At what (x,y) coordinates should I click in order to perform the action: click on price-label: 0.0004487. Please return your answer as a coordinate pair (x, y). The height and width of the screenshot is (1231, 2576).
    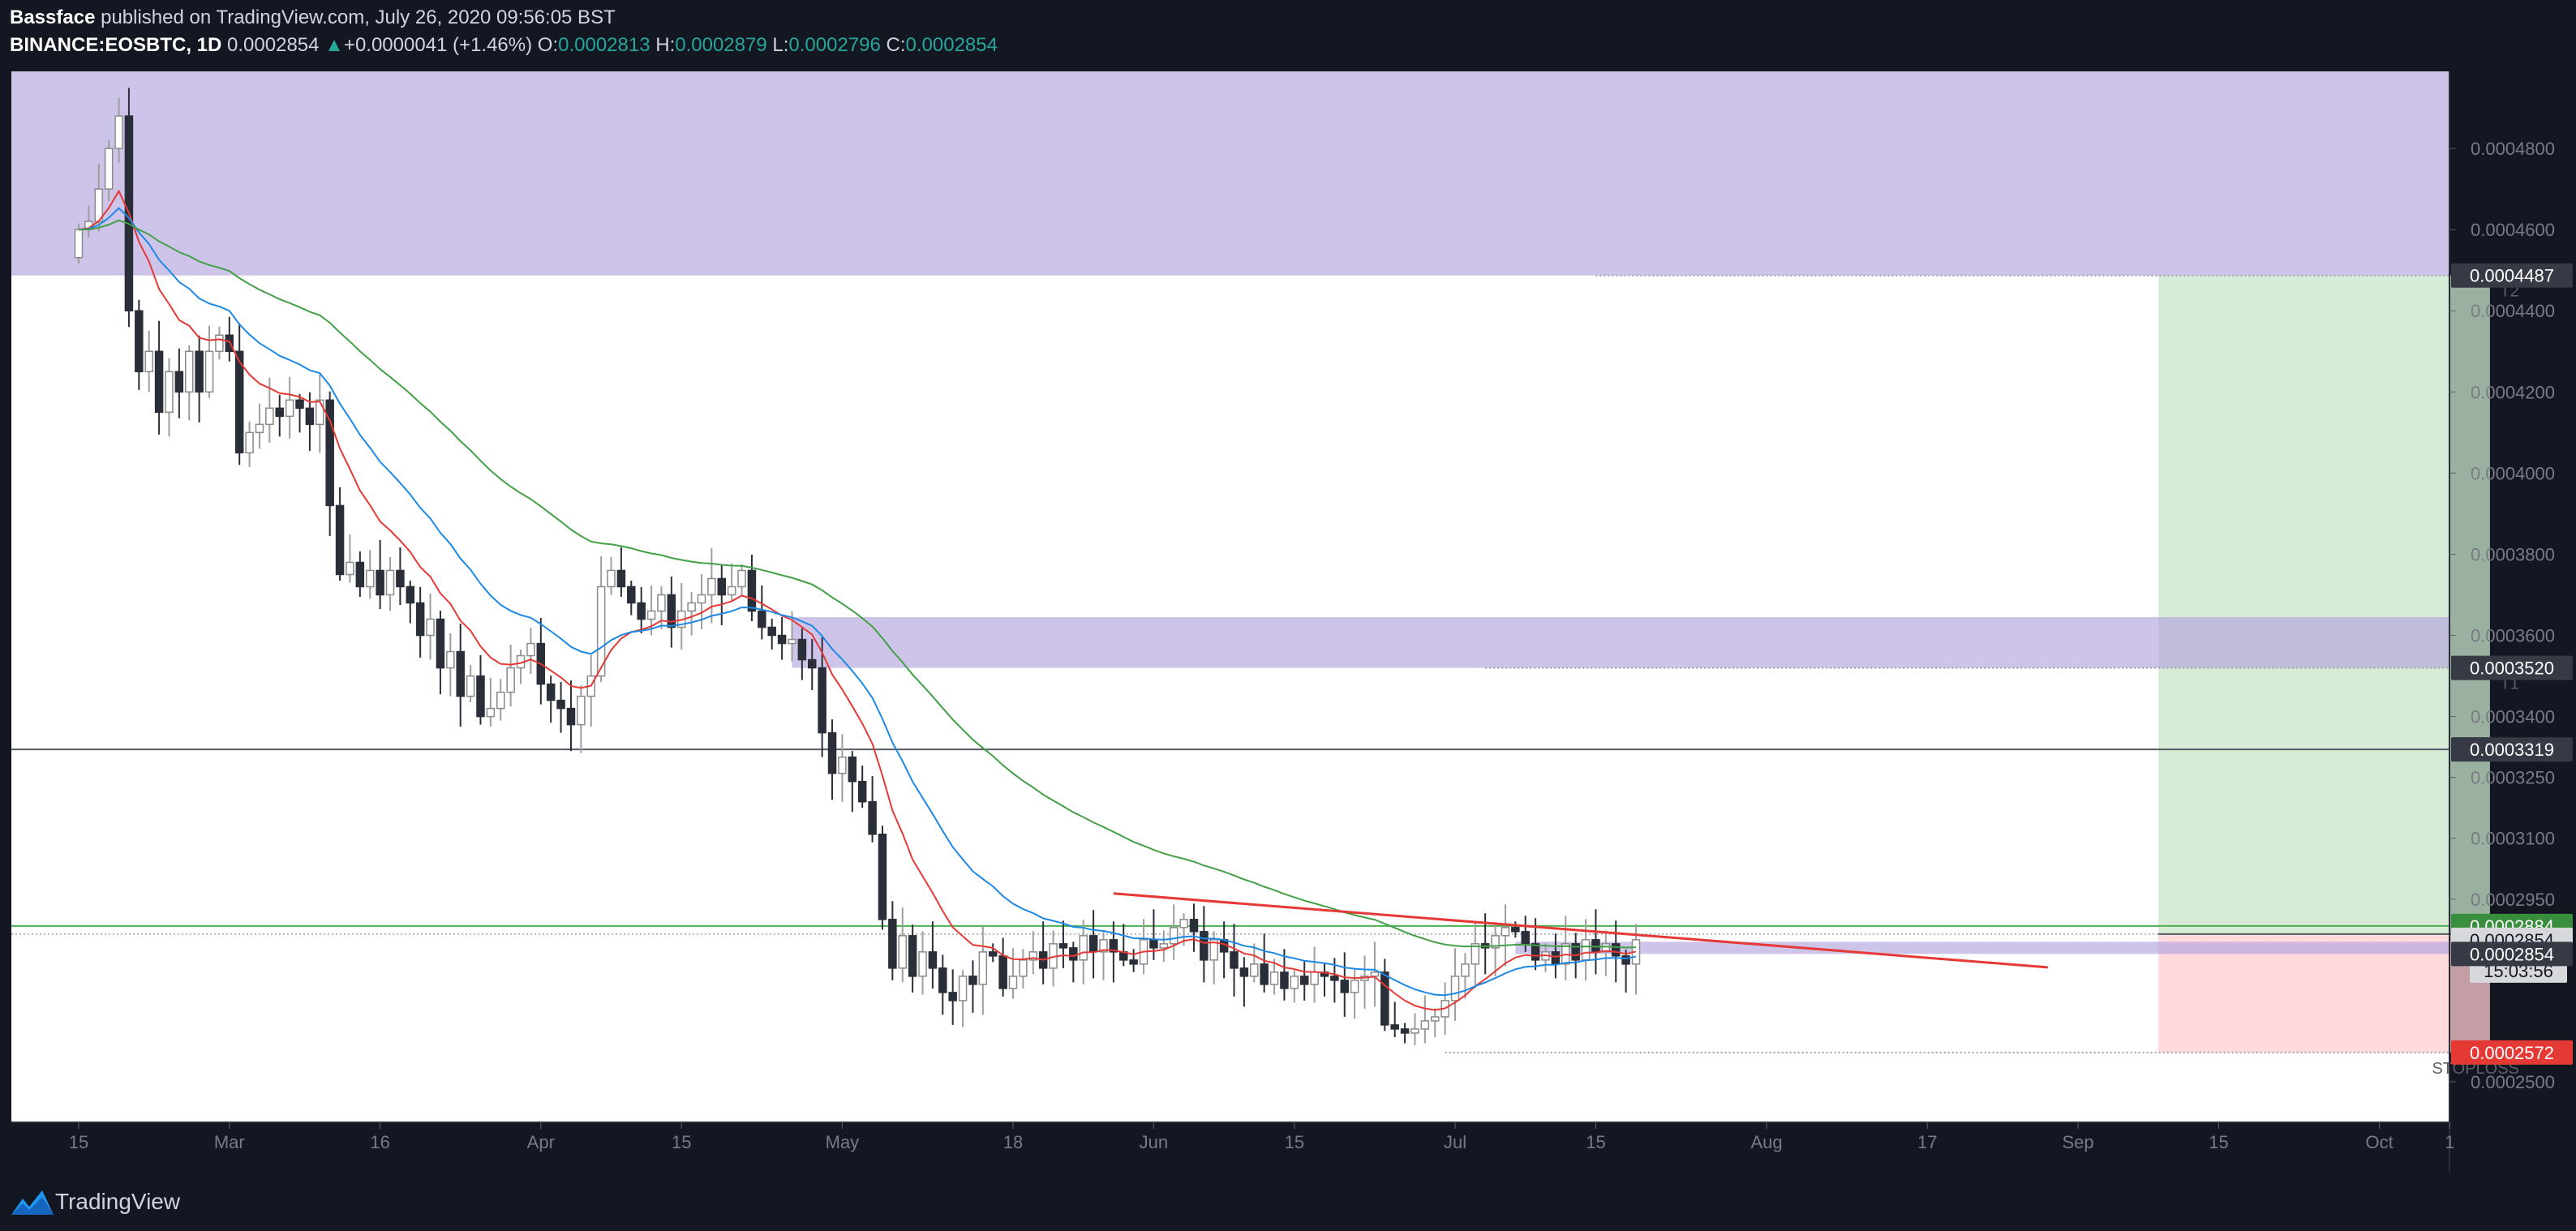
    Looking at the image, I should click on (2512, 276).